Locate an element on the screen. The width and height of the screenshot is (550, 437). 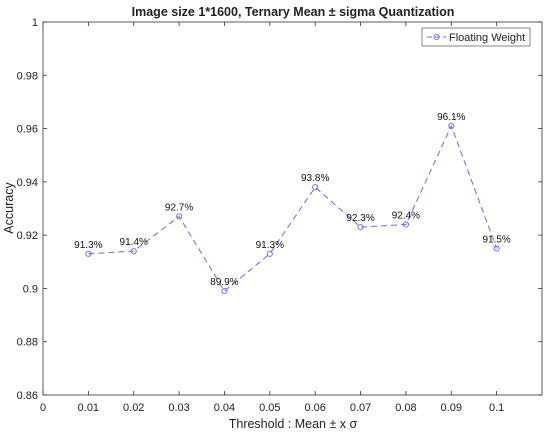
legend-label: Floating Weight is located at coordinates (487, 38).